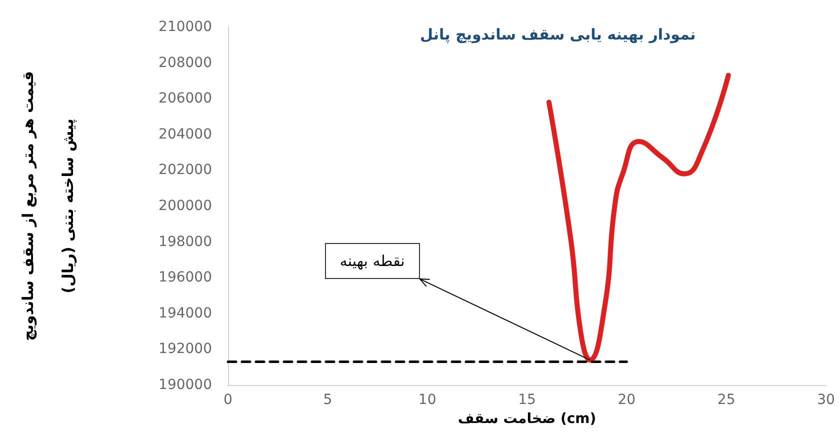 The width and height of the screenshot is (839, 436). Describe the element at coordinates (185, 27) in the screenshot. I see `y-tick-label: 210000` at that location.